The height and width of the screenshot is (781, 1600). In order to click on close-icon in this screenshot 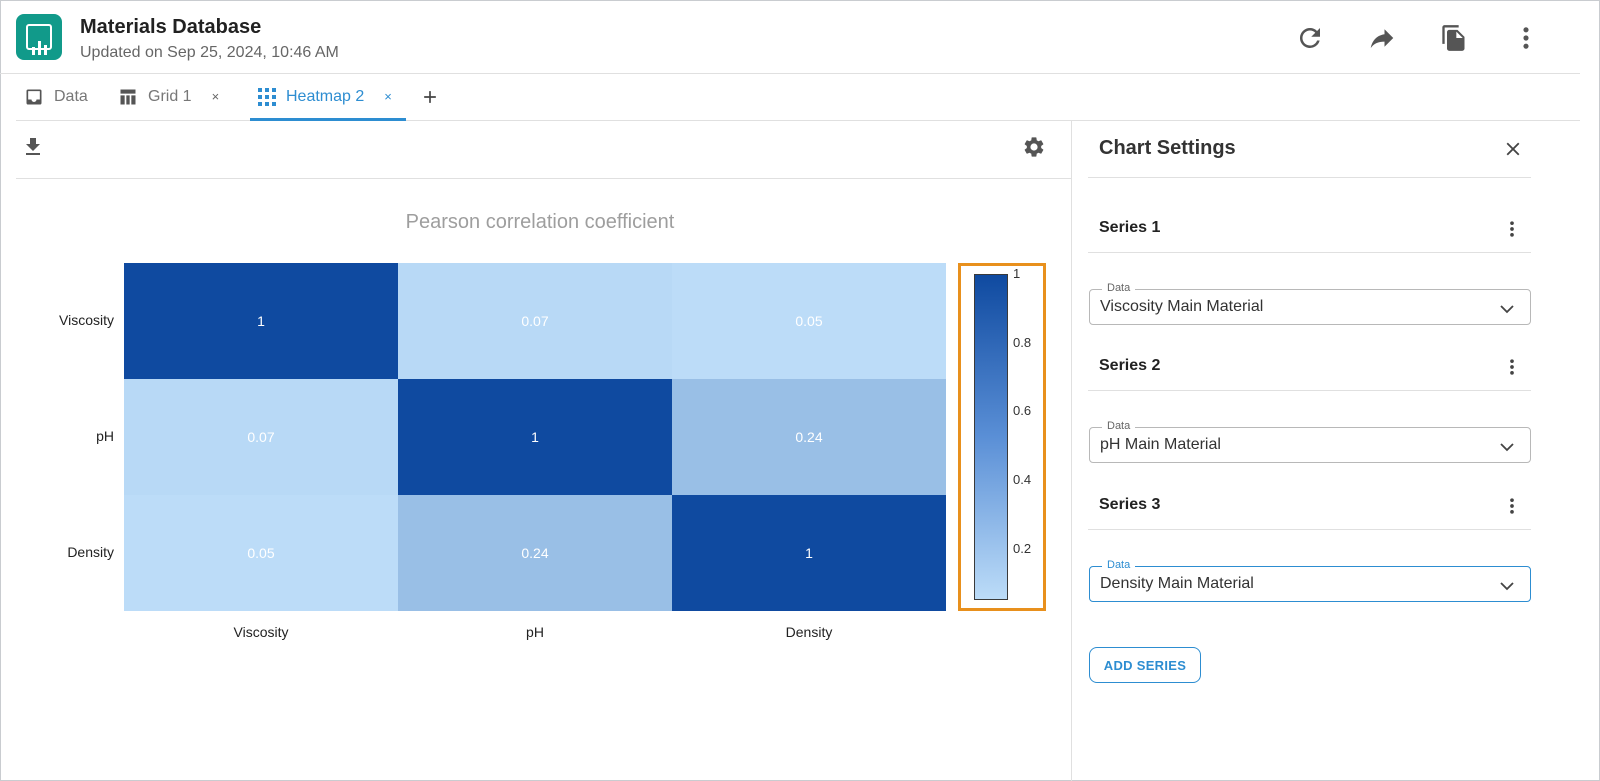, I will do `click(1513, 149)`.